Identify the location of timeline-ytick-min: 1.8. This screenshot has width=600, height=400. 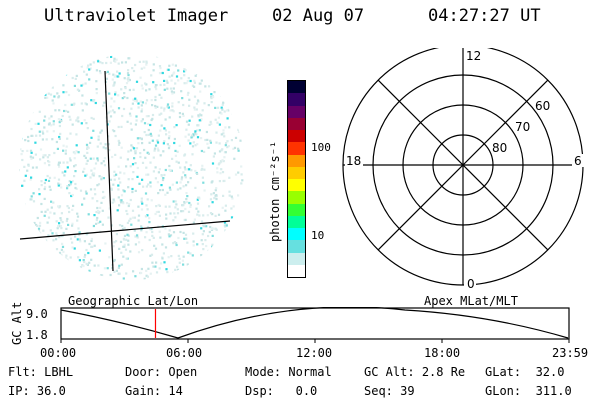
(37, 335).